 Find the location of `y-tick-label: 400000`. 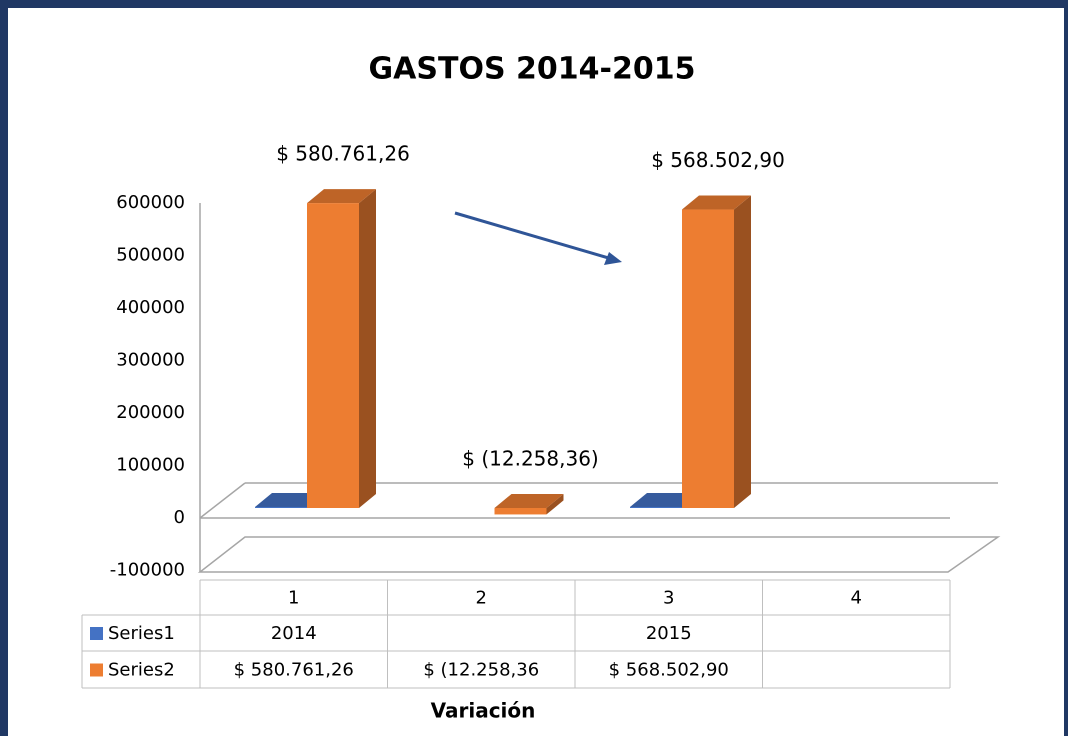

y-tick-label: 400000 is located at coordinates (150, 307).